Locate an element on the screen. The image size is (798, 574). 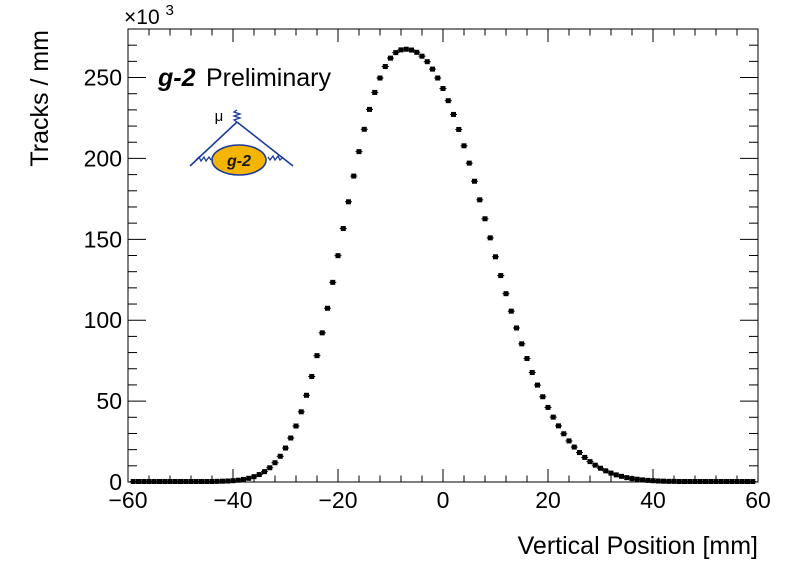
preliminary-annotation: g-2 Preliminary is located at coordinates (244, 78).